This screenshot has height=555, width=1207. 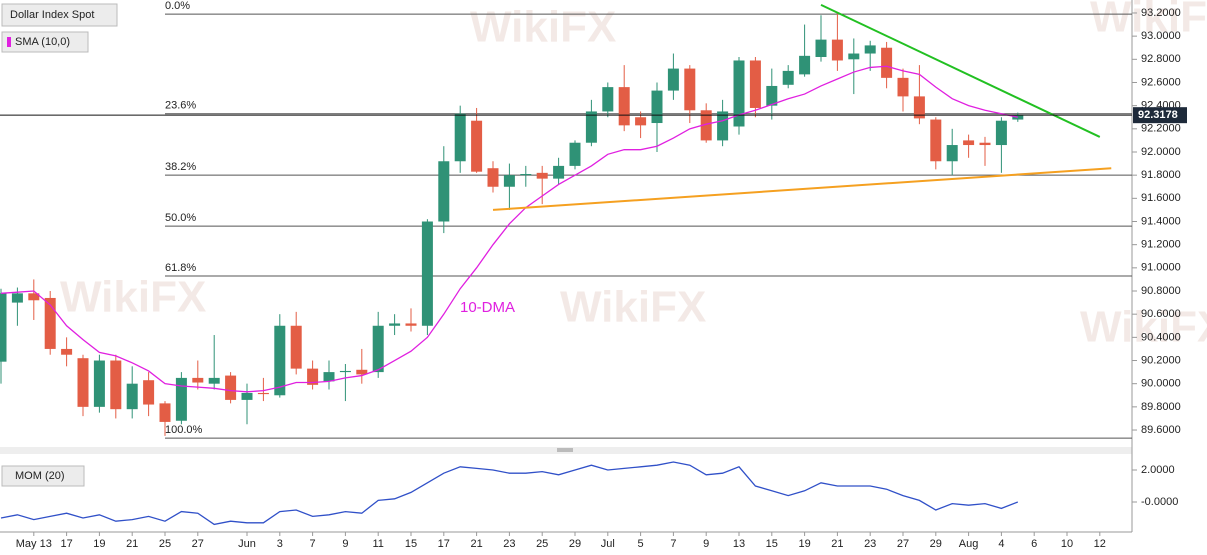 I want to click on y-tick-label: 89.8000, so click(x=1161, y=407).